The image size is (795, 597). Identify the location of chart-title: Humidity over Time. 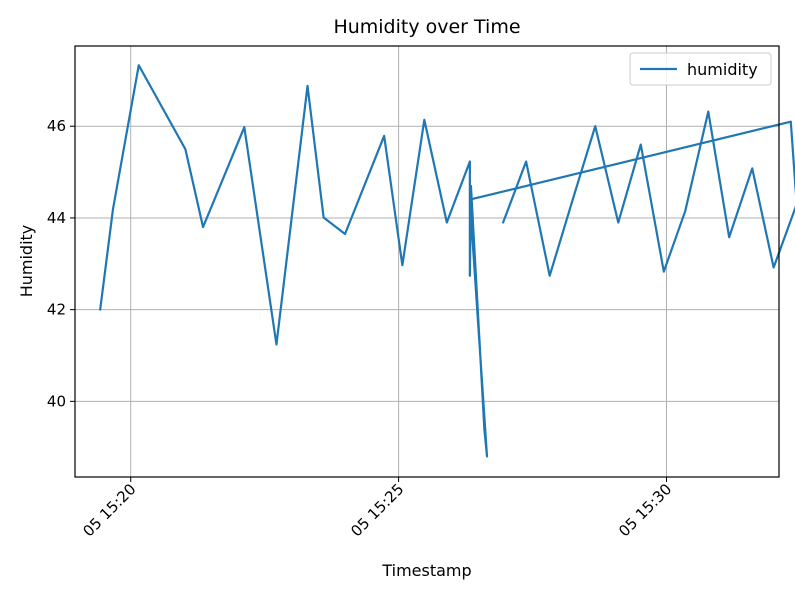
(426, 27).